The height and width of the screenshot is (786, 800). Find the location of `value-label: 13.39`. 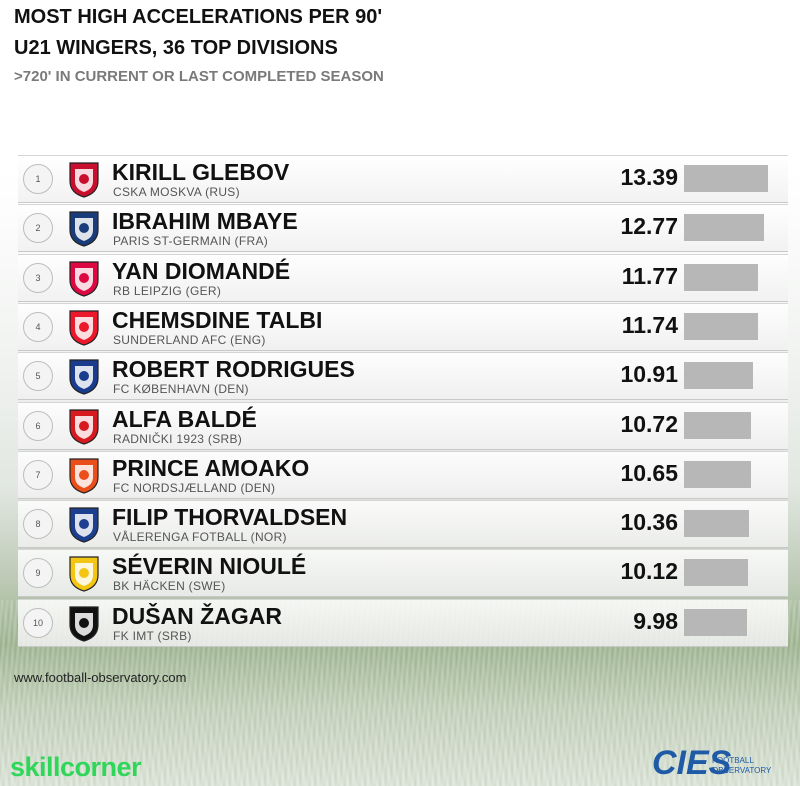

value-label: 13.39 is located at coordinates (649, 177).